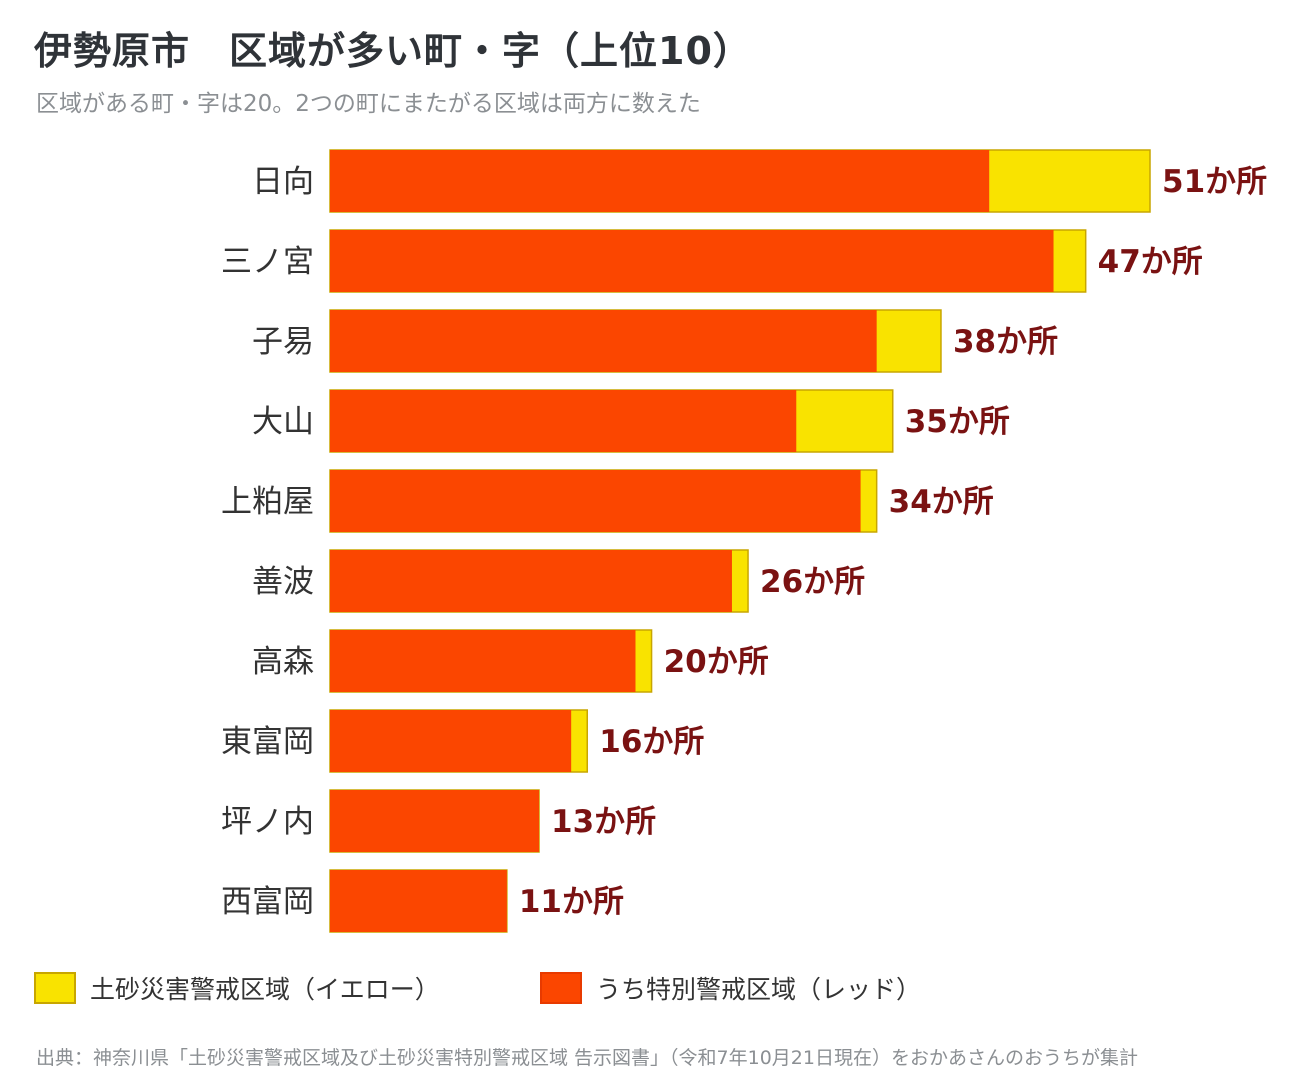 This screenshot has width=1300, height=1090. What do you see at coordinates (393, 51) in the screenshot?
I see `chart-title: 伊勢原市 区域が多い町・字（上位10）` at bounding box center [393, 51].